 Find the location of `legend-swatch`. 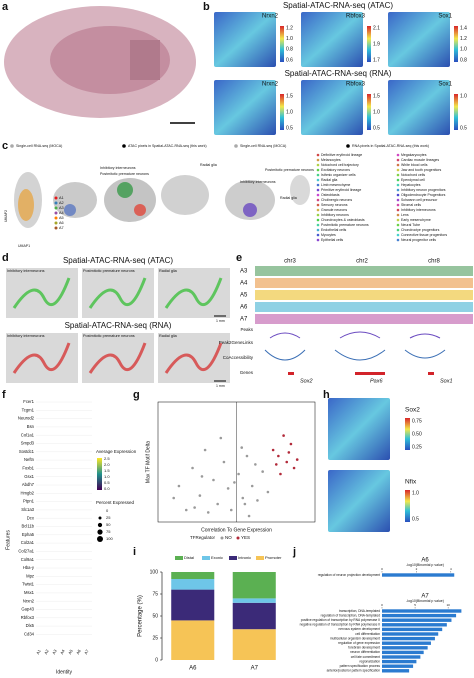

legend-swatch is located at coordinates (260, 558).